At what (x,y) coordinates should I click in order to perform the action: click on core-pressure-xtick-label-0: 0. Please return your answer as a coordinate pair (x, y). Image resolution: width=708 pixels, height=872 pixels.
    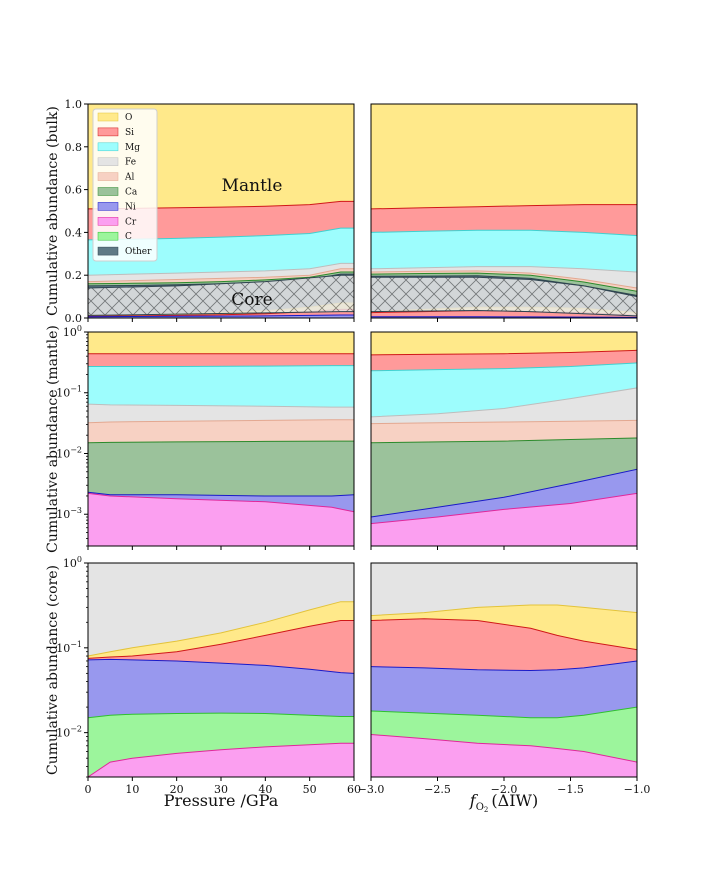
    Looking at the image, I should click on (88, 789).